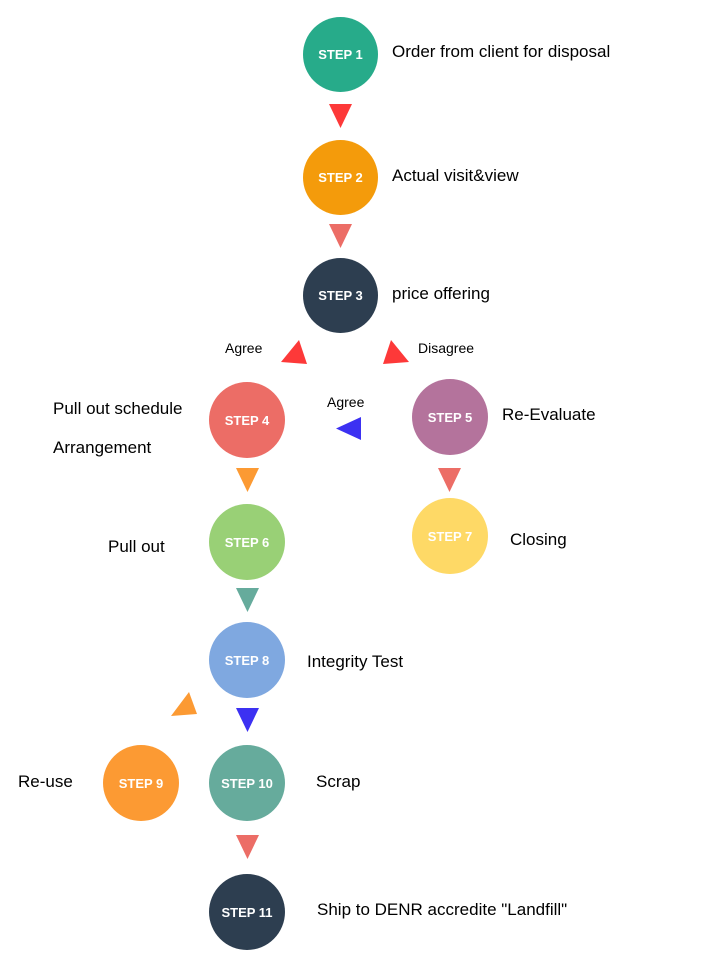  I want to click on step-8-label: STEP 8, so click(247, 660).